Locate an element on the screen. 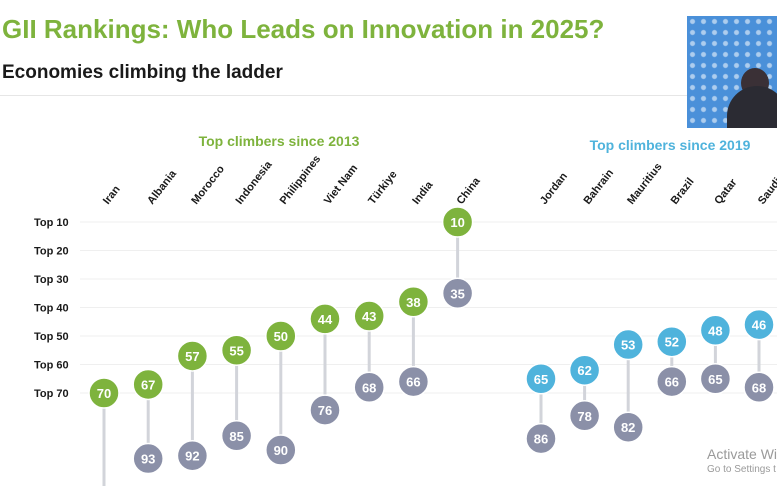 Image resolution: width=777 pixels, height=486 pixels. y-tick-label: Top 40 is located at coordinates (51, 309).